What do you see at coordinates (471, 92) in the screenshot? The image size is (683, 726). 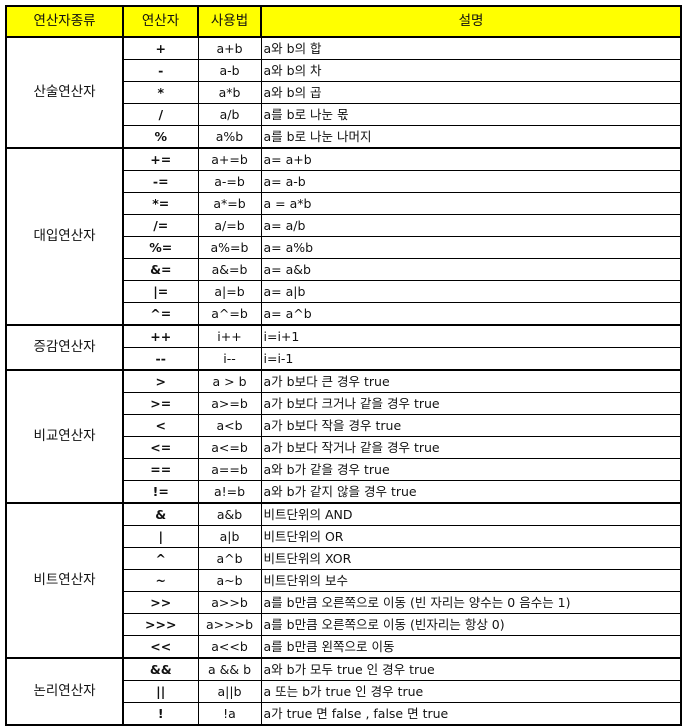 I see `description-cell: a와 b의 곱` at bounding box center [471, 92].